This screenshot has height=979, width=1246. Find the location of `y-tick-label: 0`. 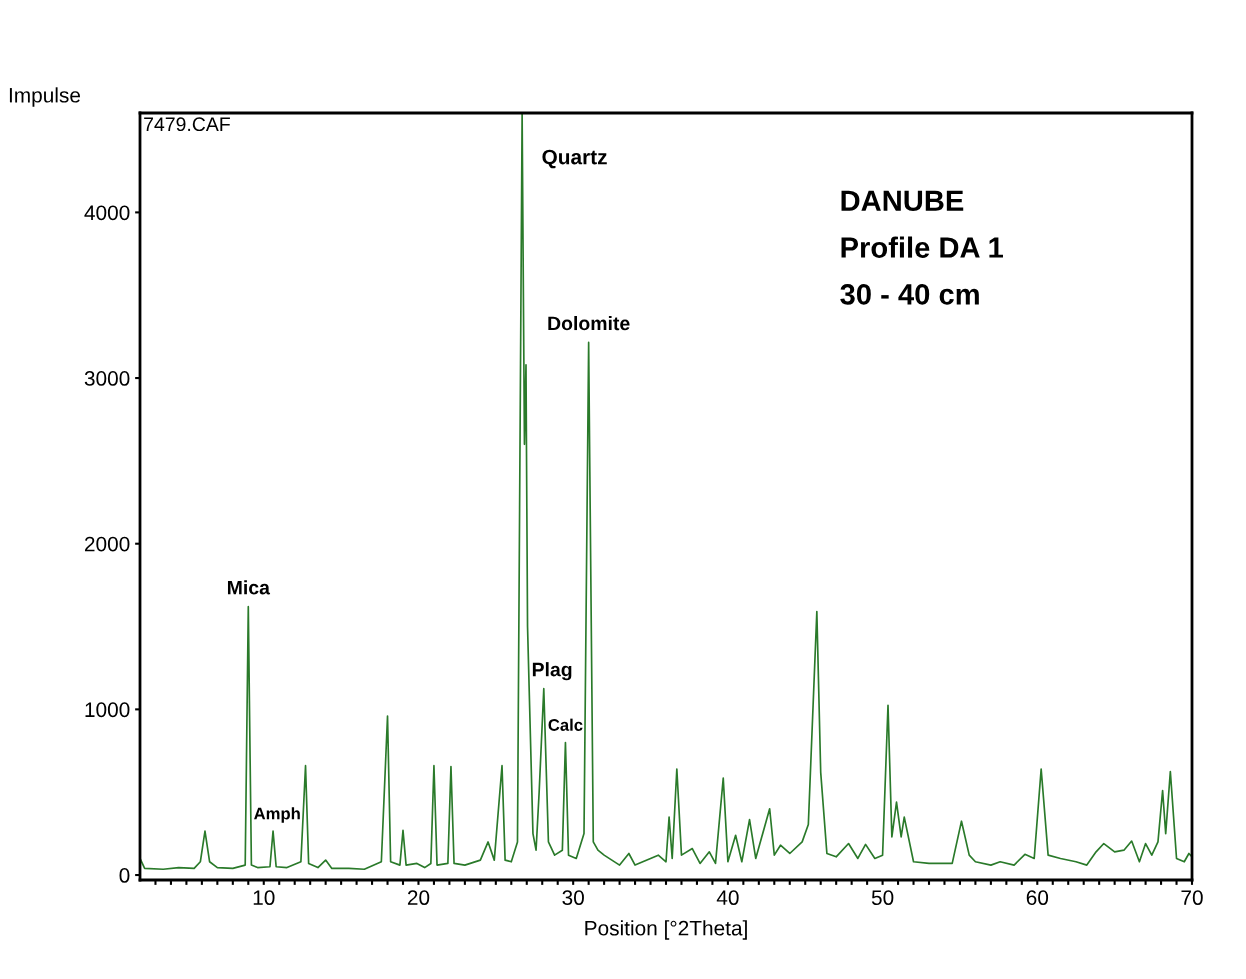

y-tick-label: 0 is located at coordinates (124, 875).